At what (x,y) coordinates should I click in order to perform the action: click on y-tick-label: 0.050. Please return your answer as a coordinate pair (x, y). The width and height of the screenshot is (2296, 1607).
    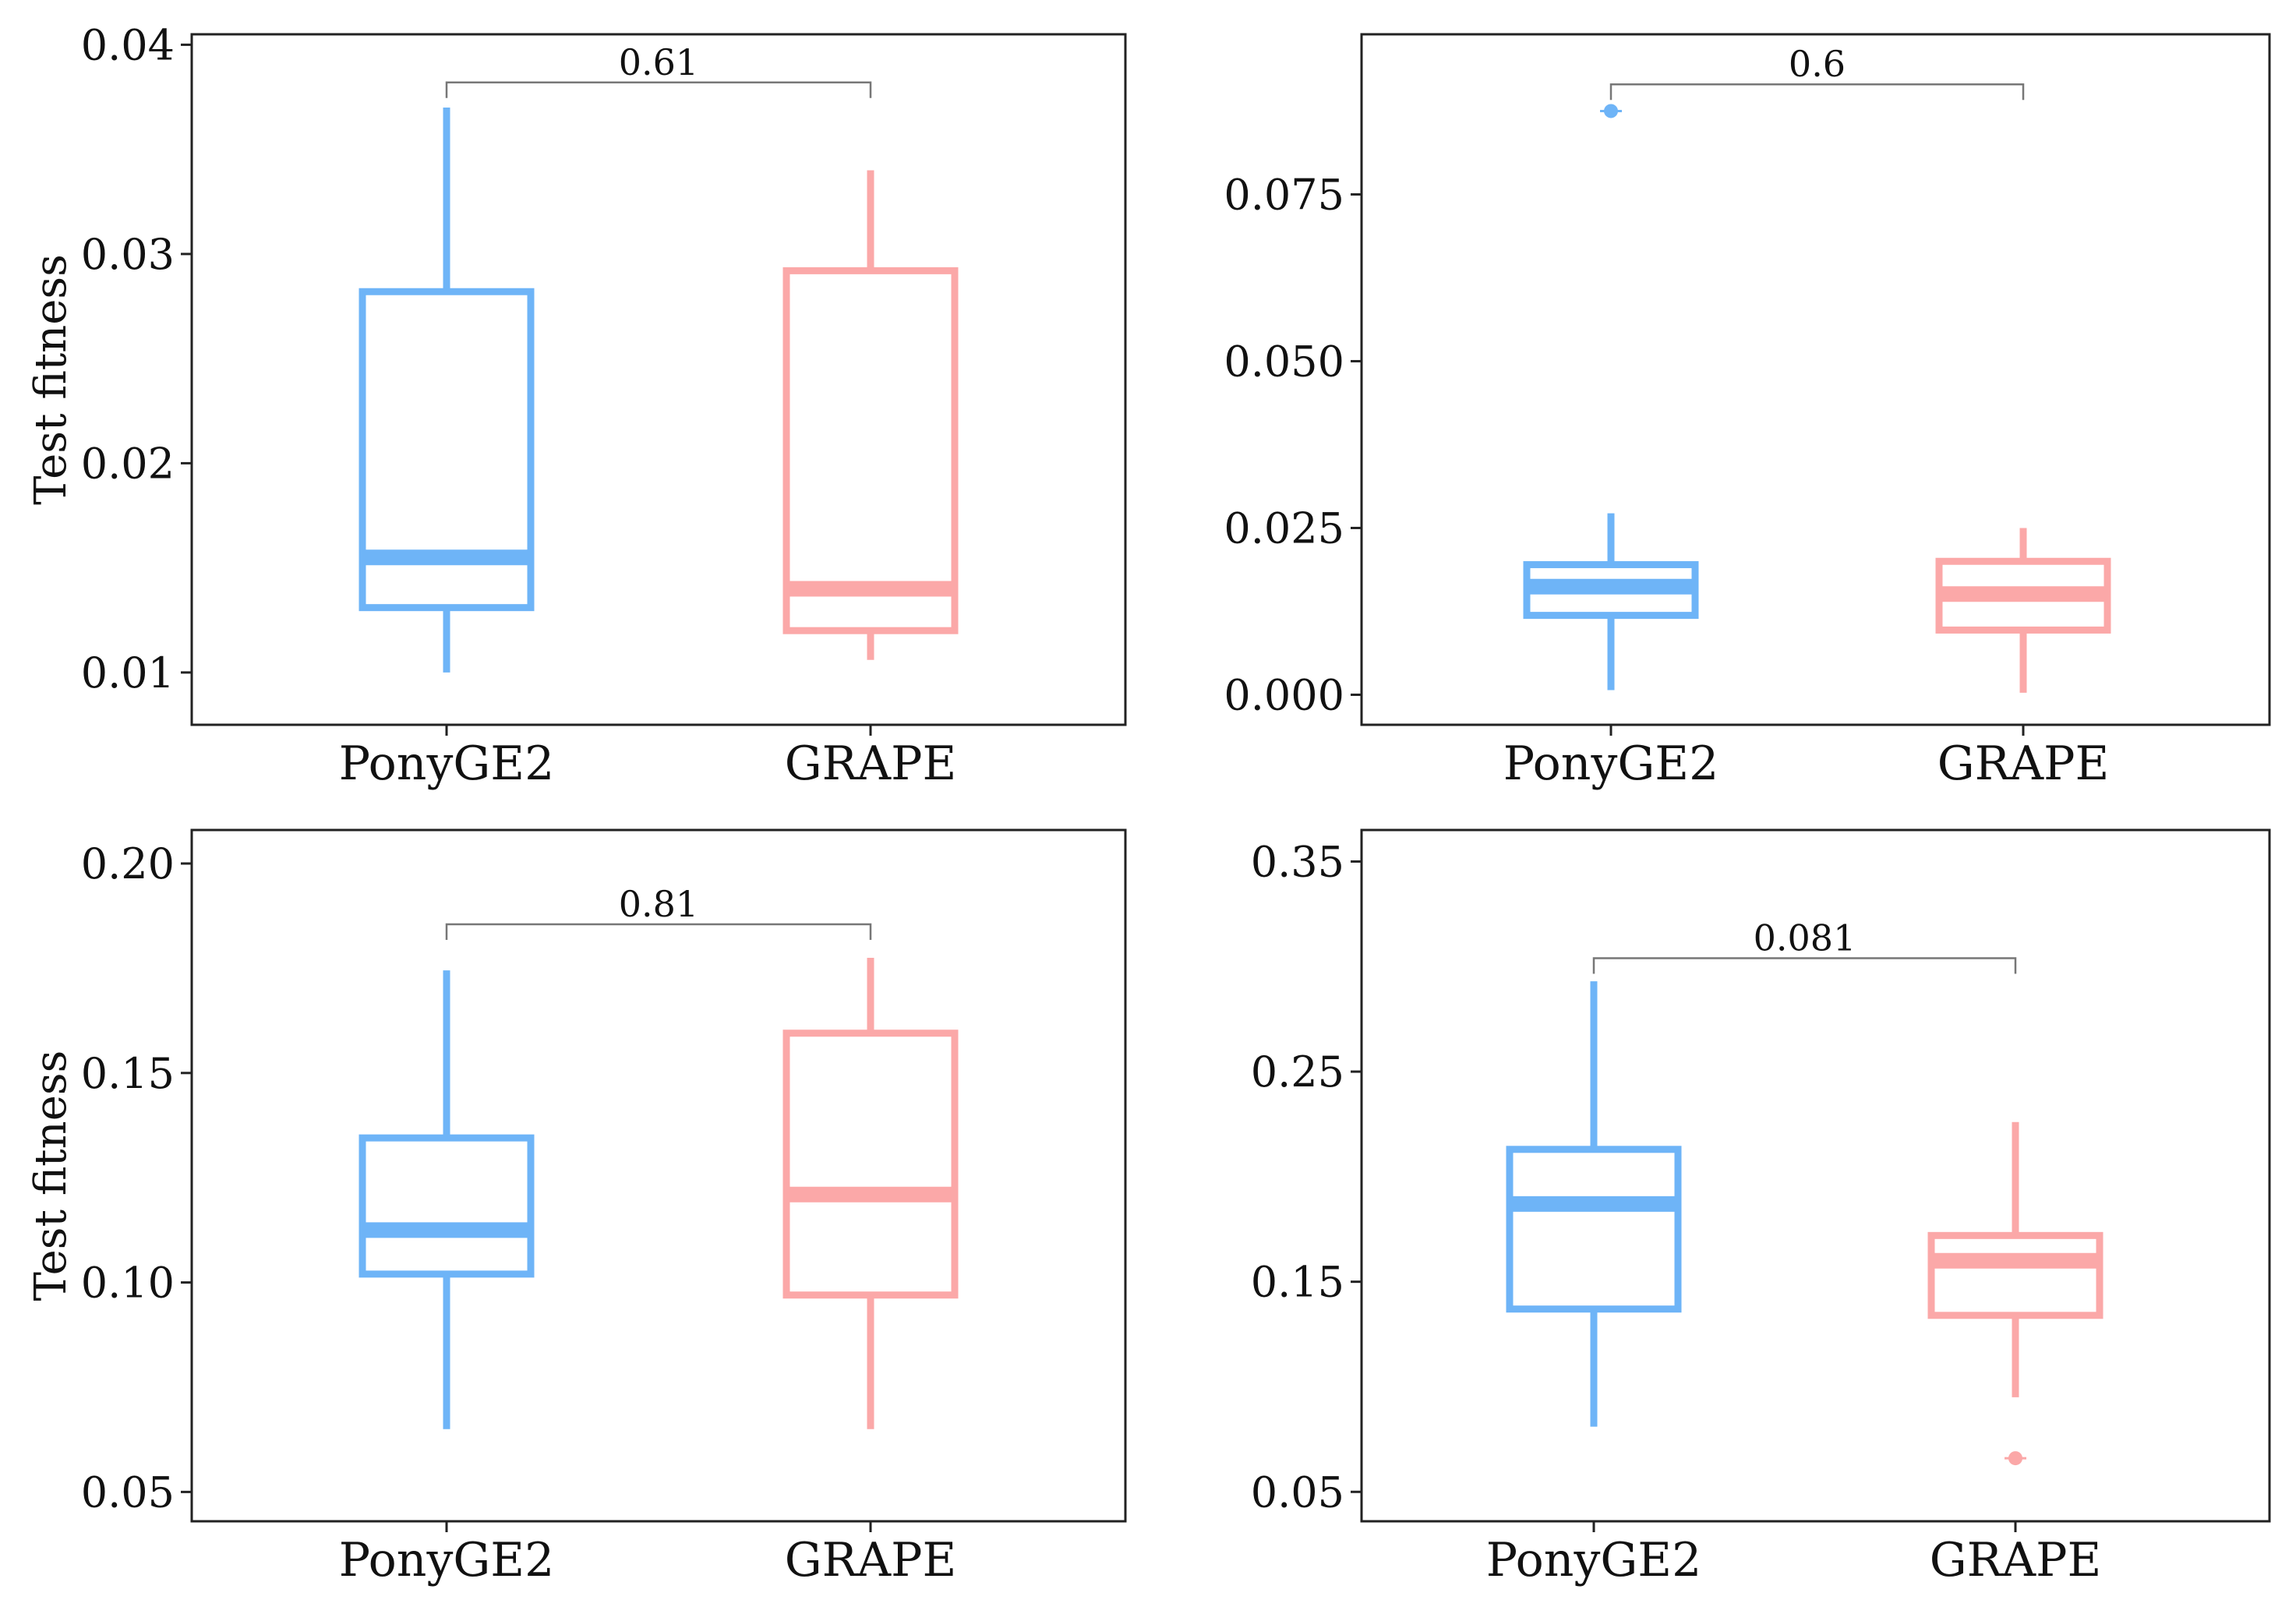
    Looking at the image, I should click on (1284, 361).